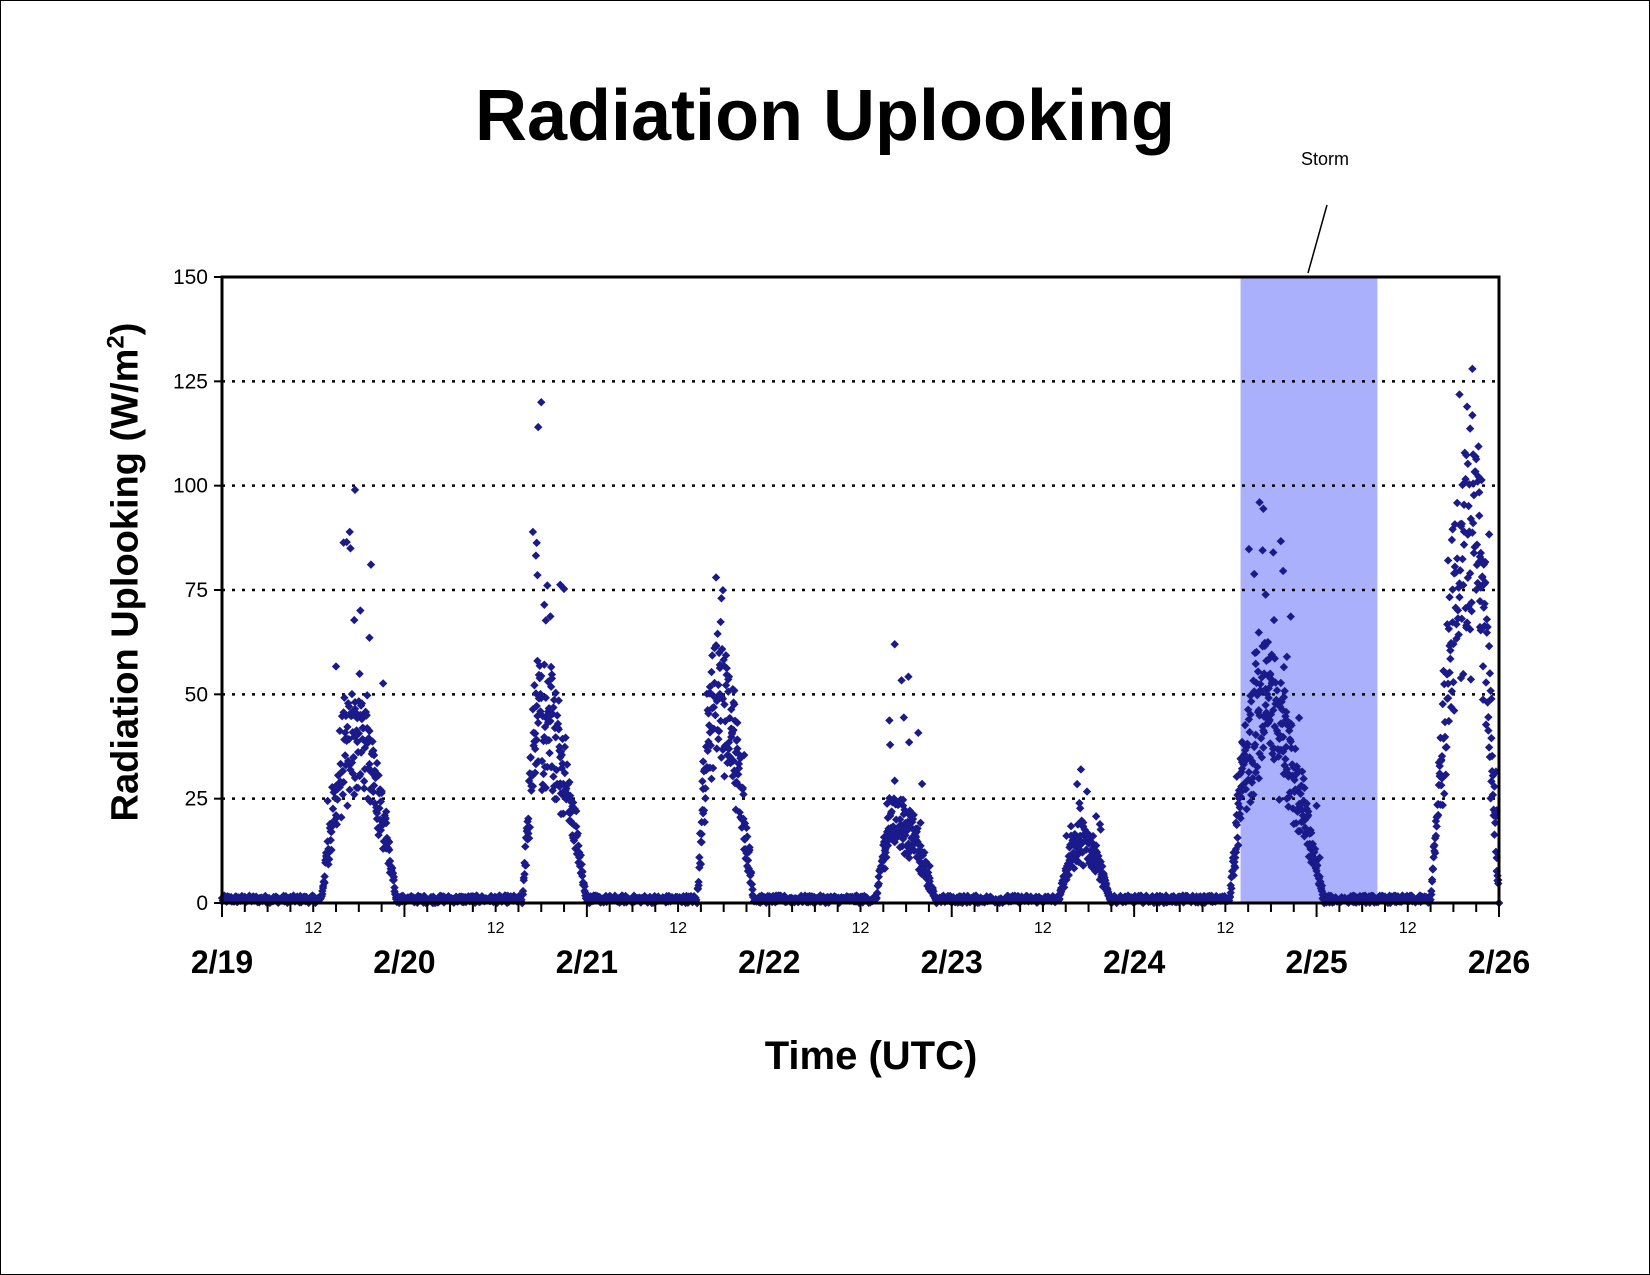 Image resolution: width=1650 pixels, height=1275 pixels. Describe the element at coordinates (196, 799) in the screenshot. I see `y-tick-label-25: 25` at that location.